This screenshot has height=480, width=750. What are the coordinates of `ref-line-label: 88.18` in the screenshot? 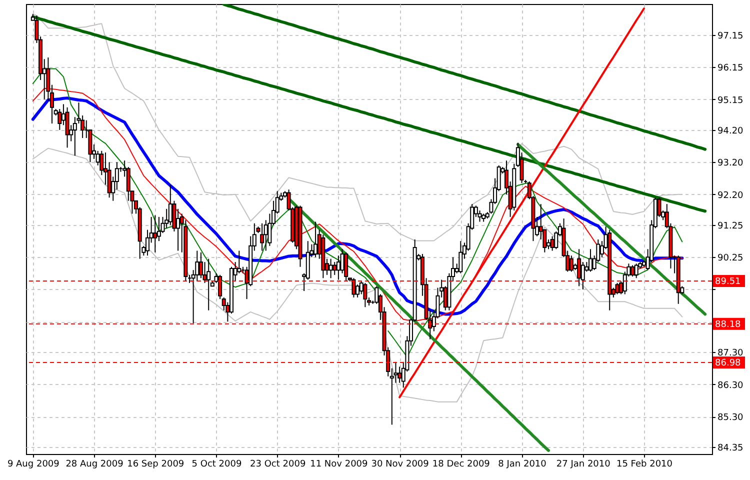 It's located at (728, 325).